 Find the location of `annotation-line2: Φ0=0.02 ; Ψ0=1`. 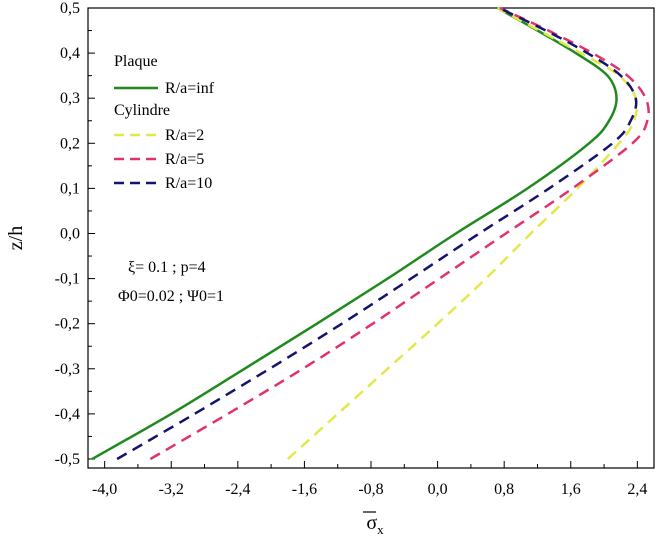

annotation-line2: Φ0=0.02 ; Ψ0=1 is located at coordinates (171, 296).